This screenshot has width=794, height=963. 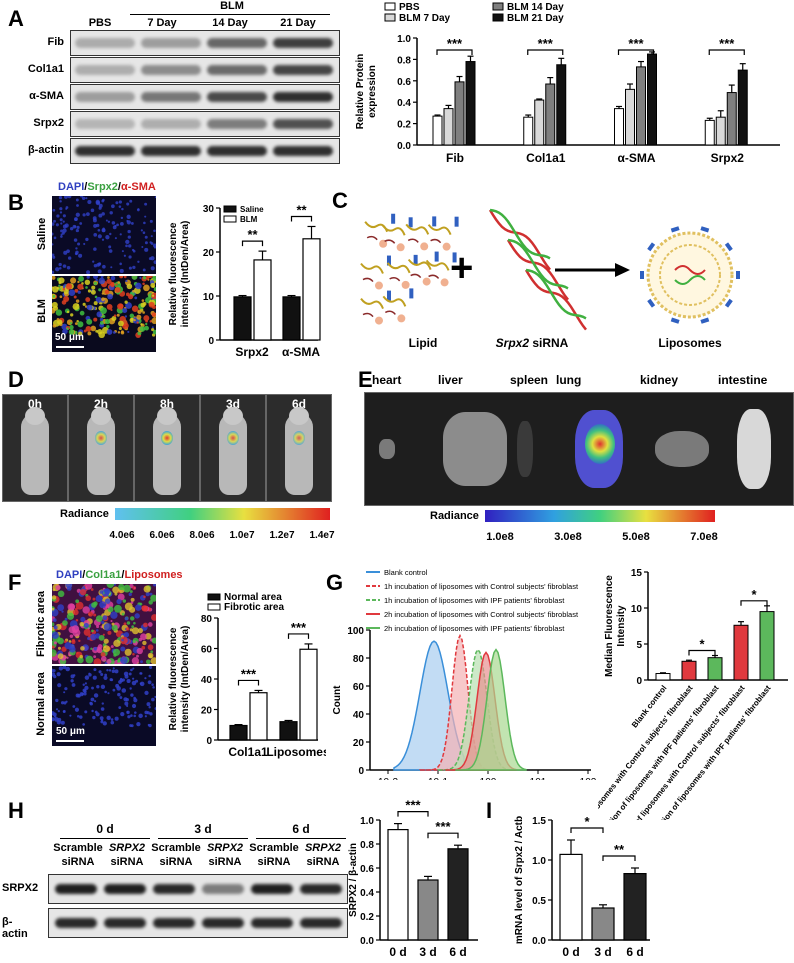 I want to click on liposome-ligand, so click(x=705, y=229).